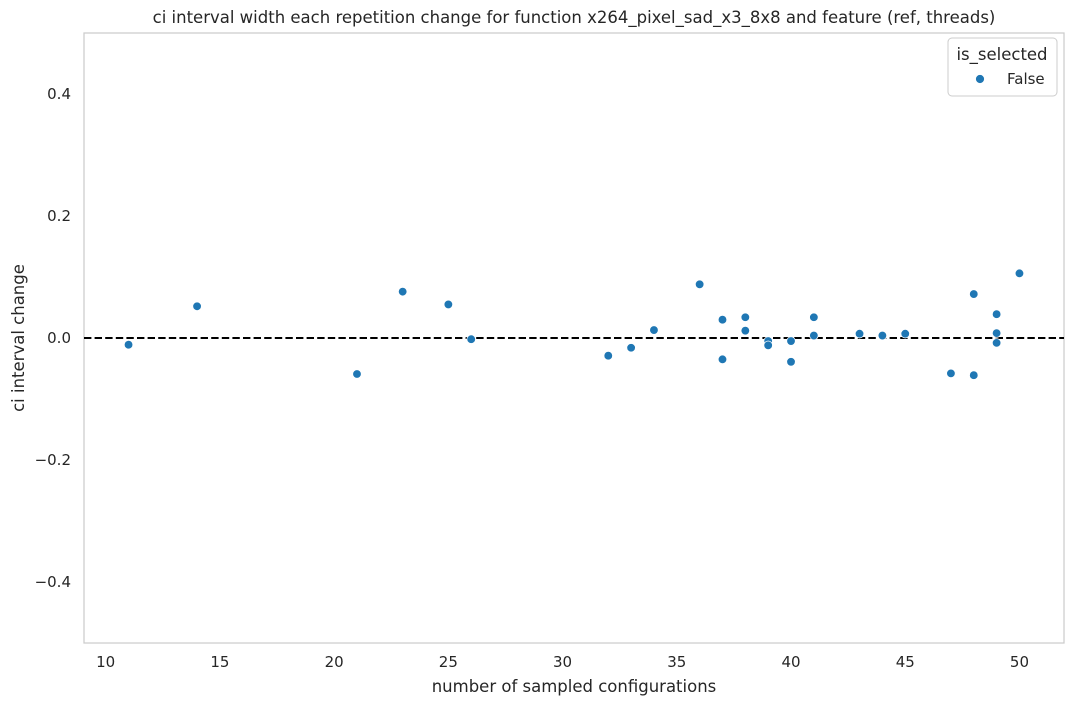  What do you see at coordinates (1026, 79) in the screenshot?
I see `legend-label-false: False` at bounding box center [1026, 79].